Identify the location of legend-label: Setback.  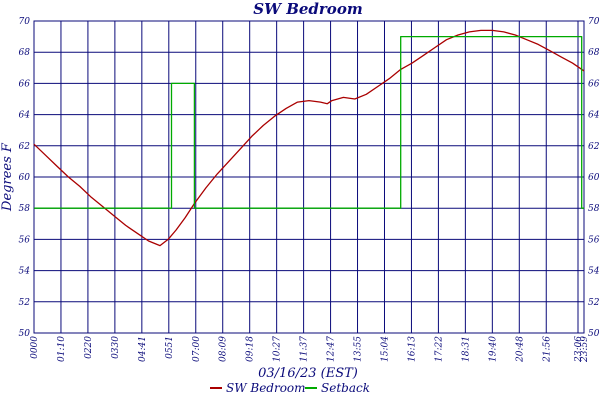
(345, 388).